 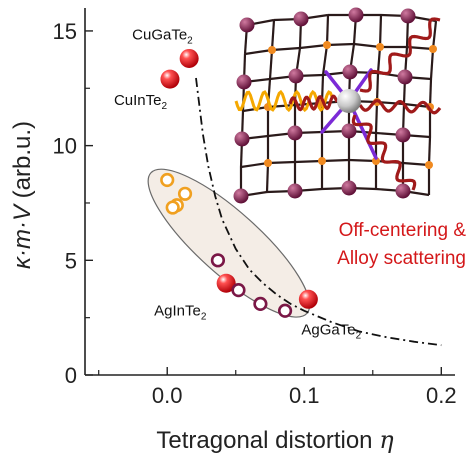 I want to click on point-label: AgGaTe2, so click(x=331, y=331).